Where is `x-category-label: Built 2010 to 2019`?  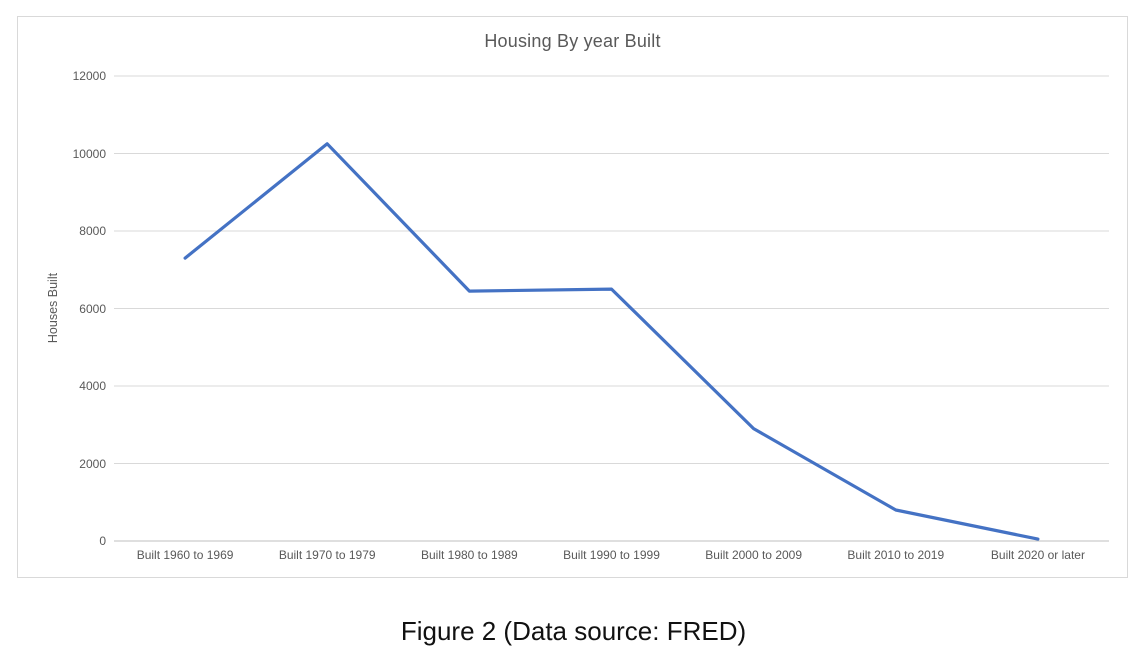
x-category-label: Built 2010 to 2019 is located at coordinates (896, 555).